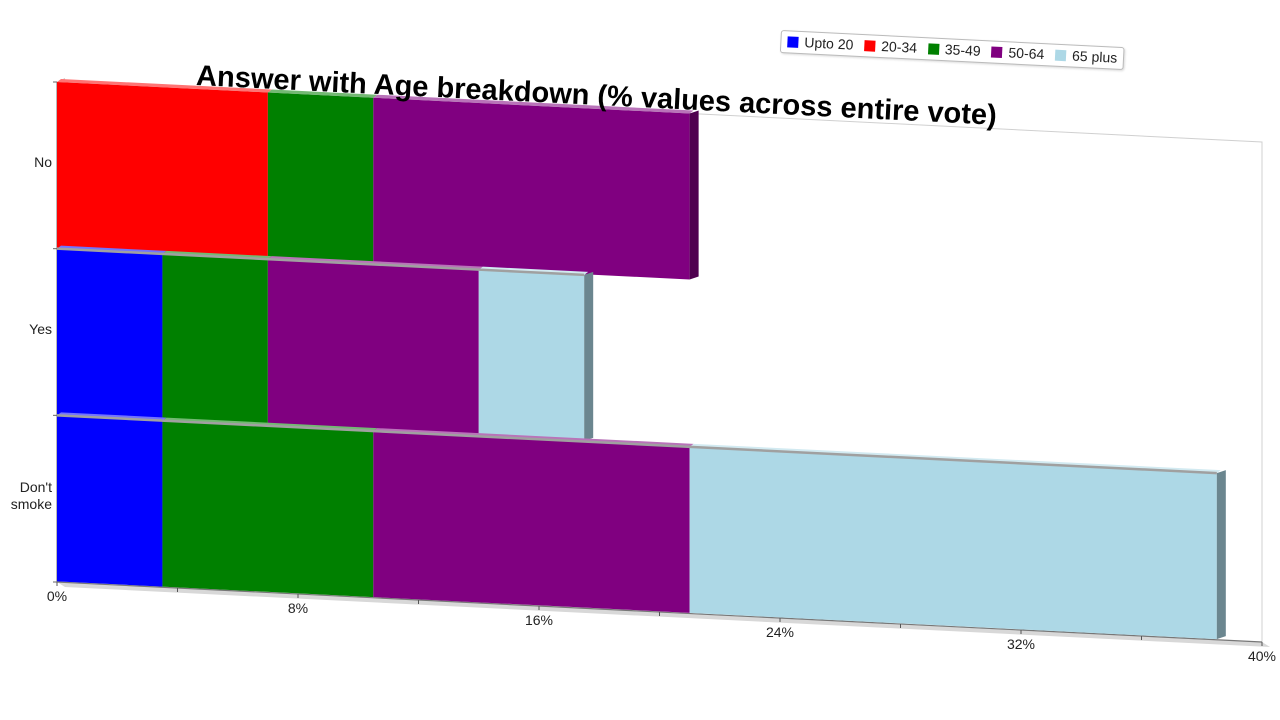  What do you see at coordinates (31, 495) in the screenshot?
I see `category-label-dont-smoke: Don't smoke` at bounding box center [31, 495].